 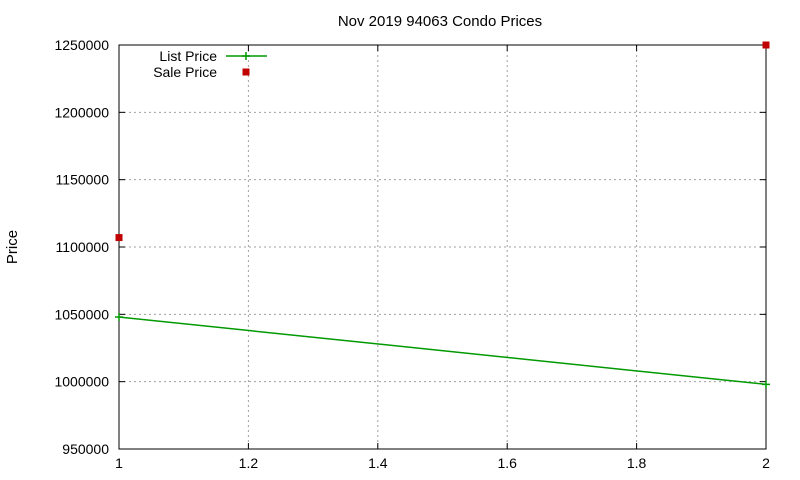 I want to click on x-tick-label: 1.2, so click(x=249, y=463).